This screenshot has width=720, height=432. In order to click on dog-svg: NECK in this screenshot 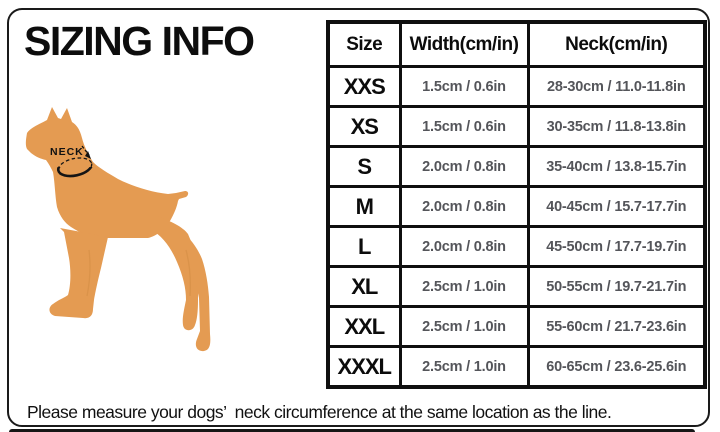, I will do `click(118, 229)`.